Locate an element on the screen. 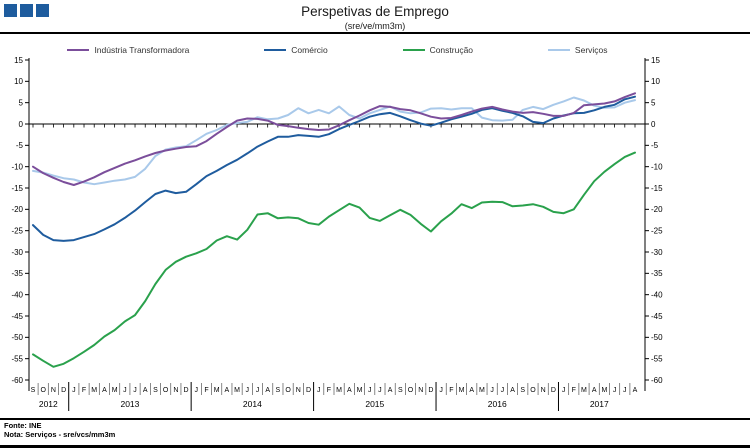 This screenshot has width=750, height=448. chart-header: Perspetivas de Emprego (sre/ve/mm3m) is located at coordinates (375, 17).